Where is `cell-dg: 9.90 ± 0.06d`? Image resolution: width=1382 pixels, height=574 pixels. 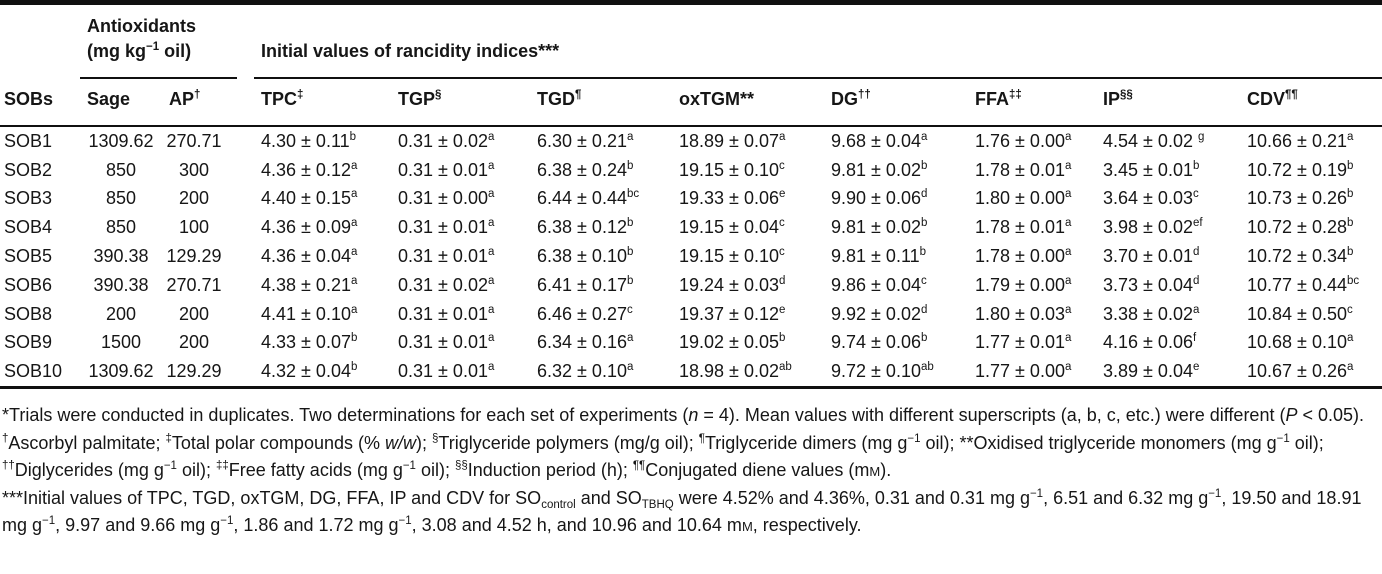 cell-dg: 9.90 ± 0.06d is located at coordinates (879, 198).